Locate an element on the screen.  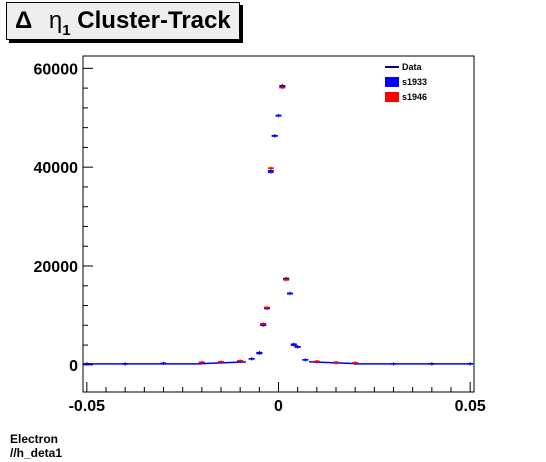
title-rest: Cluster-Track is located at coordinates (154, 20).